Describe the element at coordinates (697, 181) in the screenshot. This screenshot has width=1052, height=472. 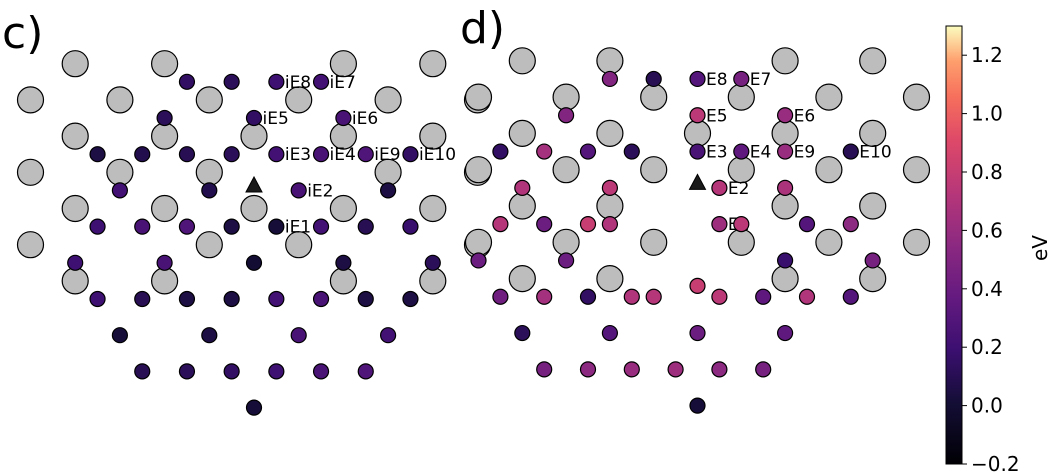
I see `reference-marker` at that location.